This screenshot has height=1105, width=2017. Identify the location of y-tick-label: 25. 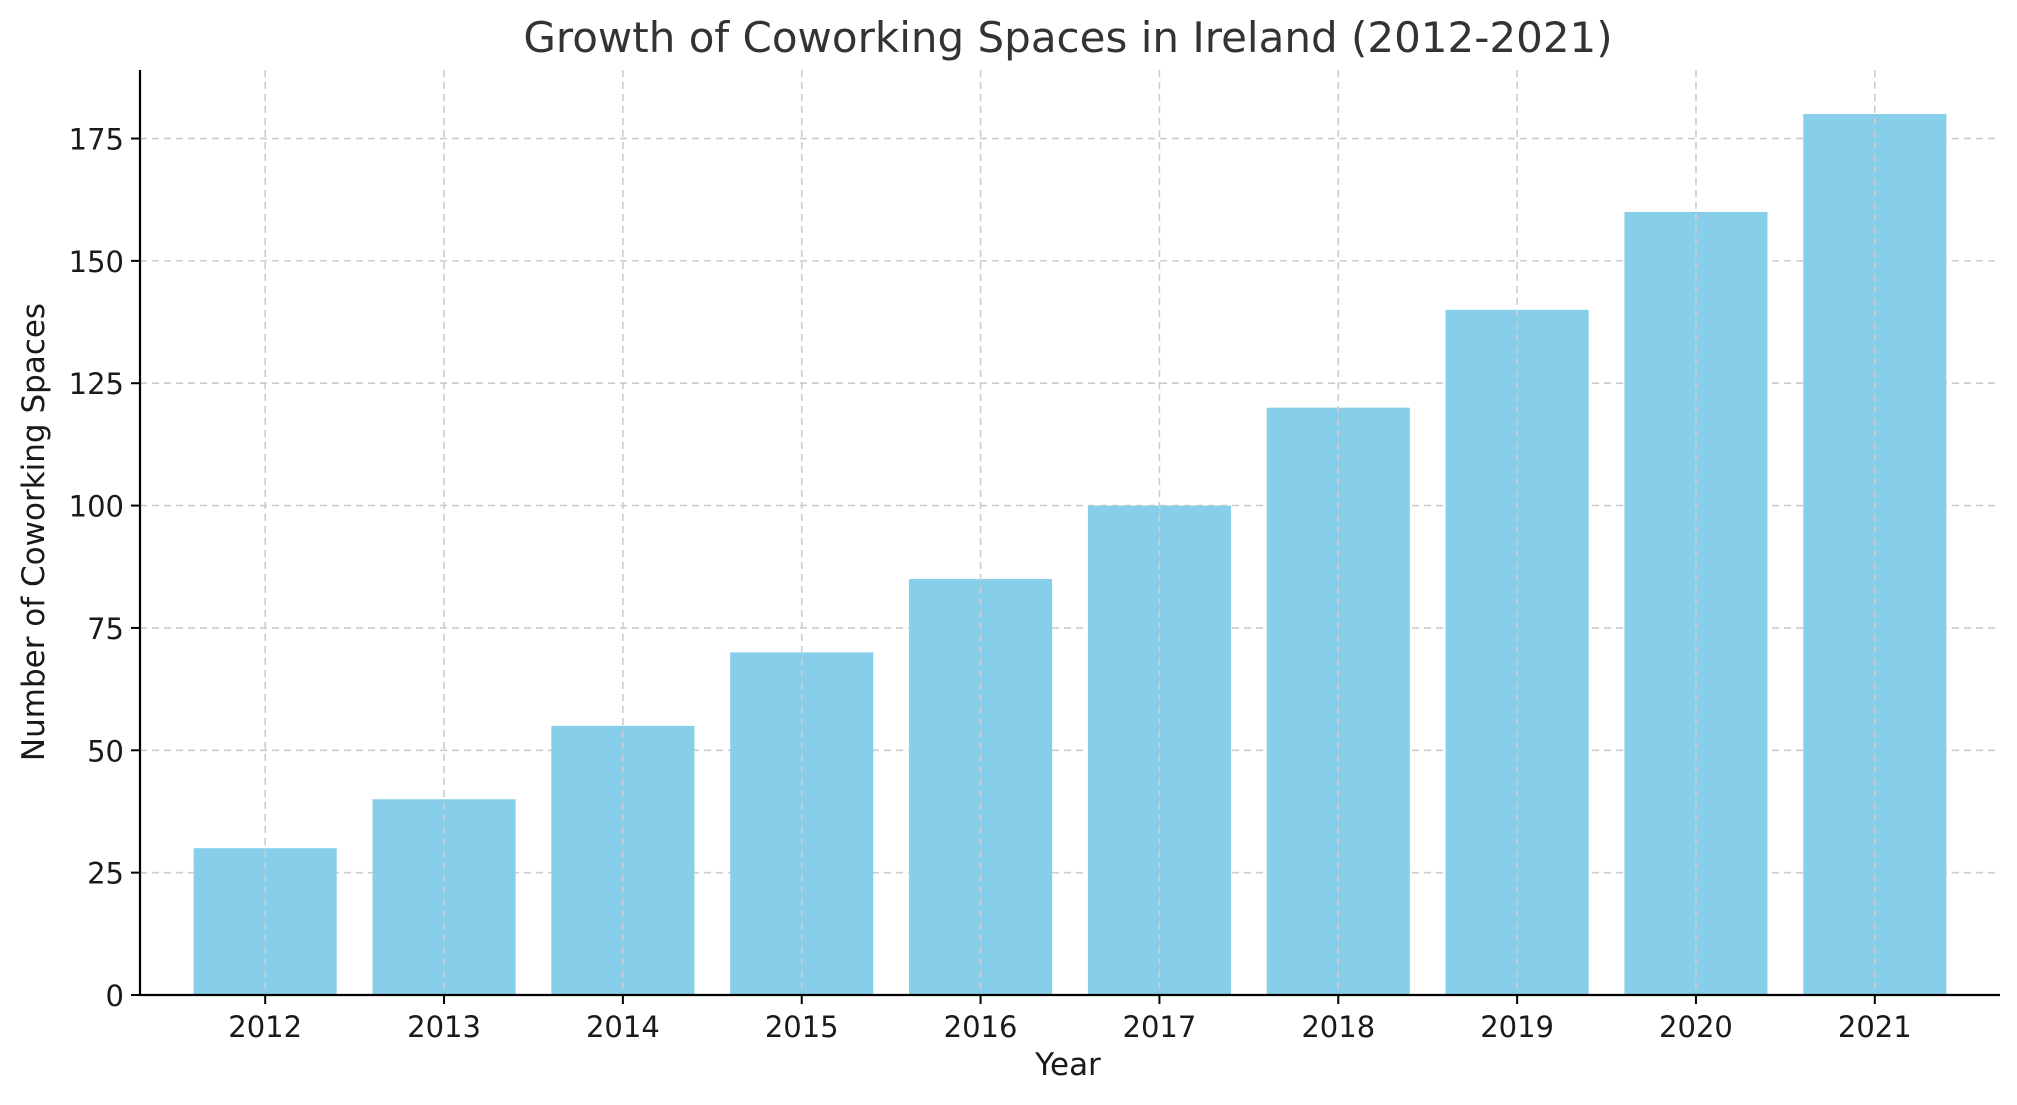
(105, 874).